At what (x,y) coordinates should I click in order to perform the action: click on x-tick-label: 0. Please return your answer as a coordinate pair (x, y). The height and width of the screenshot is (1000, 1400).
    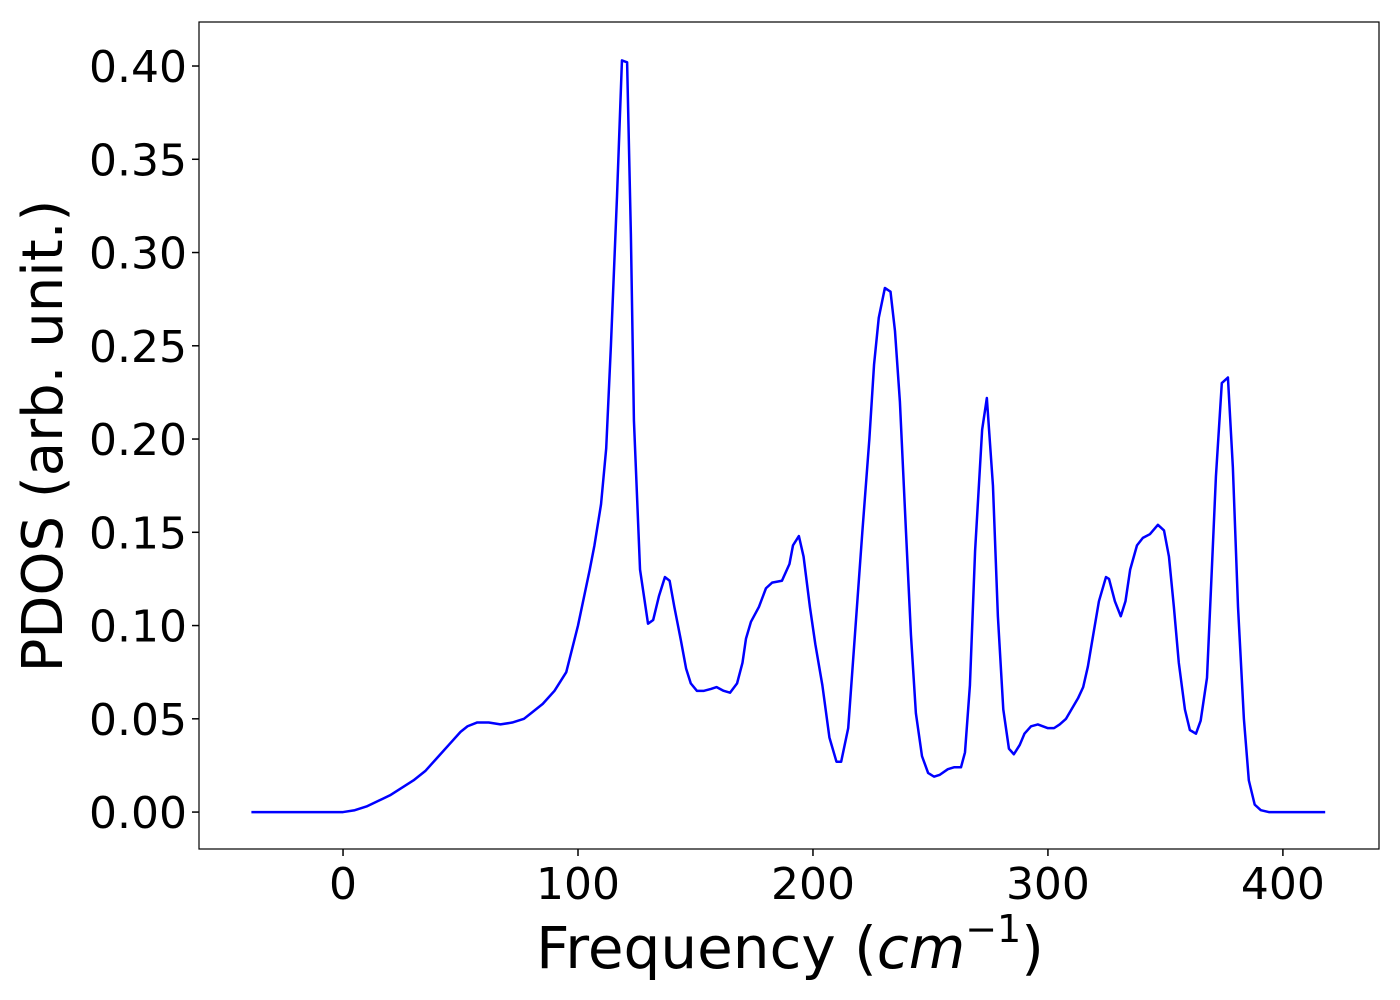
    Looking at the image, I should click on (343, 884).